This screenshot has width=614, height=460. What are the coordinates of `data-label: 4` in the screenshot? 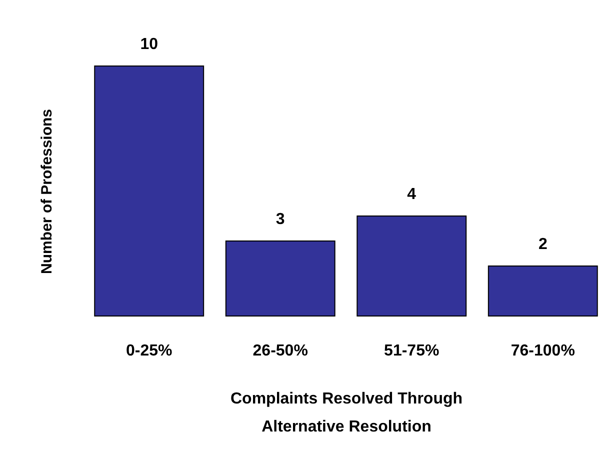 It's located at (411, 194).